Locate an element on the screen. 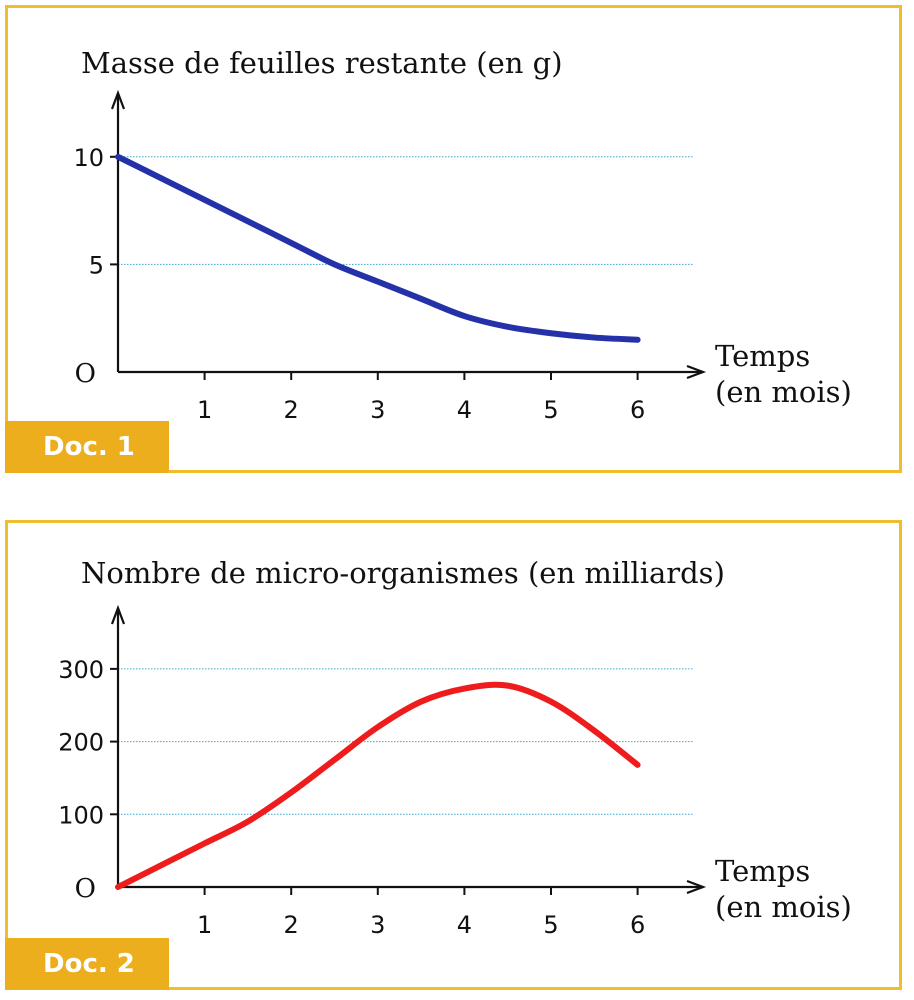 Image resolution: width=914 pixels, height=1000 pixels. doc-label: Doc. 2 is located at coordinates (87, 964).